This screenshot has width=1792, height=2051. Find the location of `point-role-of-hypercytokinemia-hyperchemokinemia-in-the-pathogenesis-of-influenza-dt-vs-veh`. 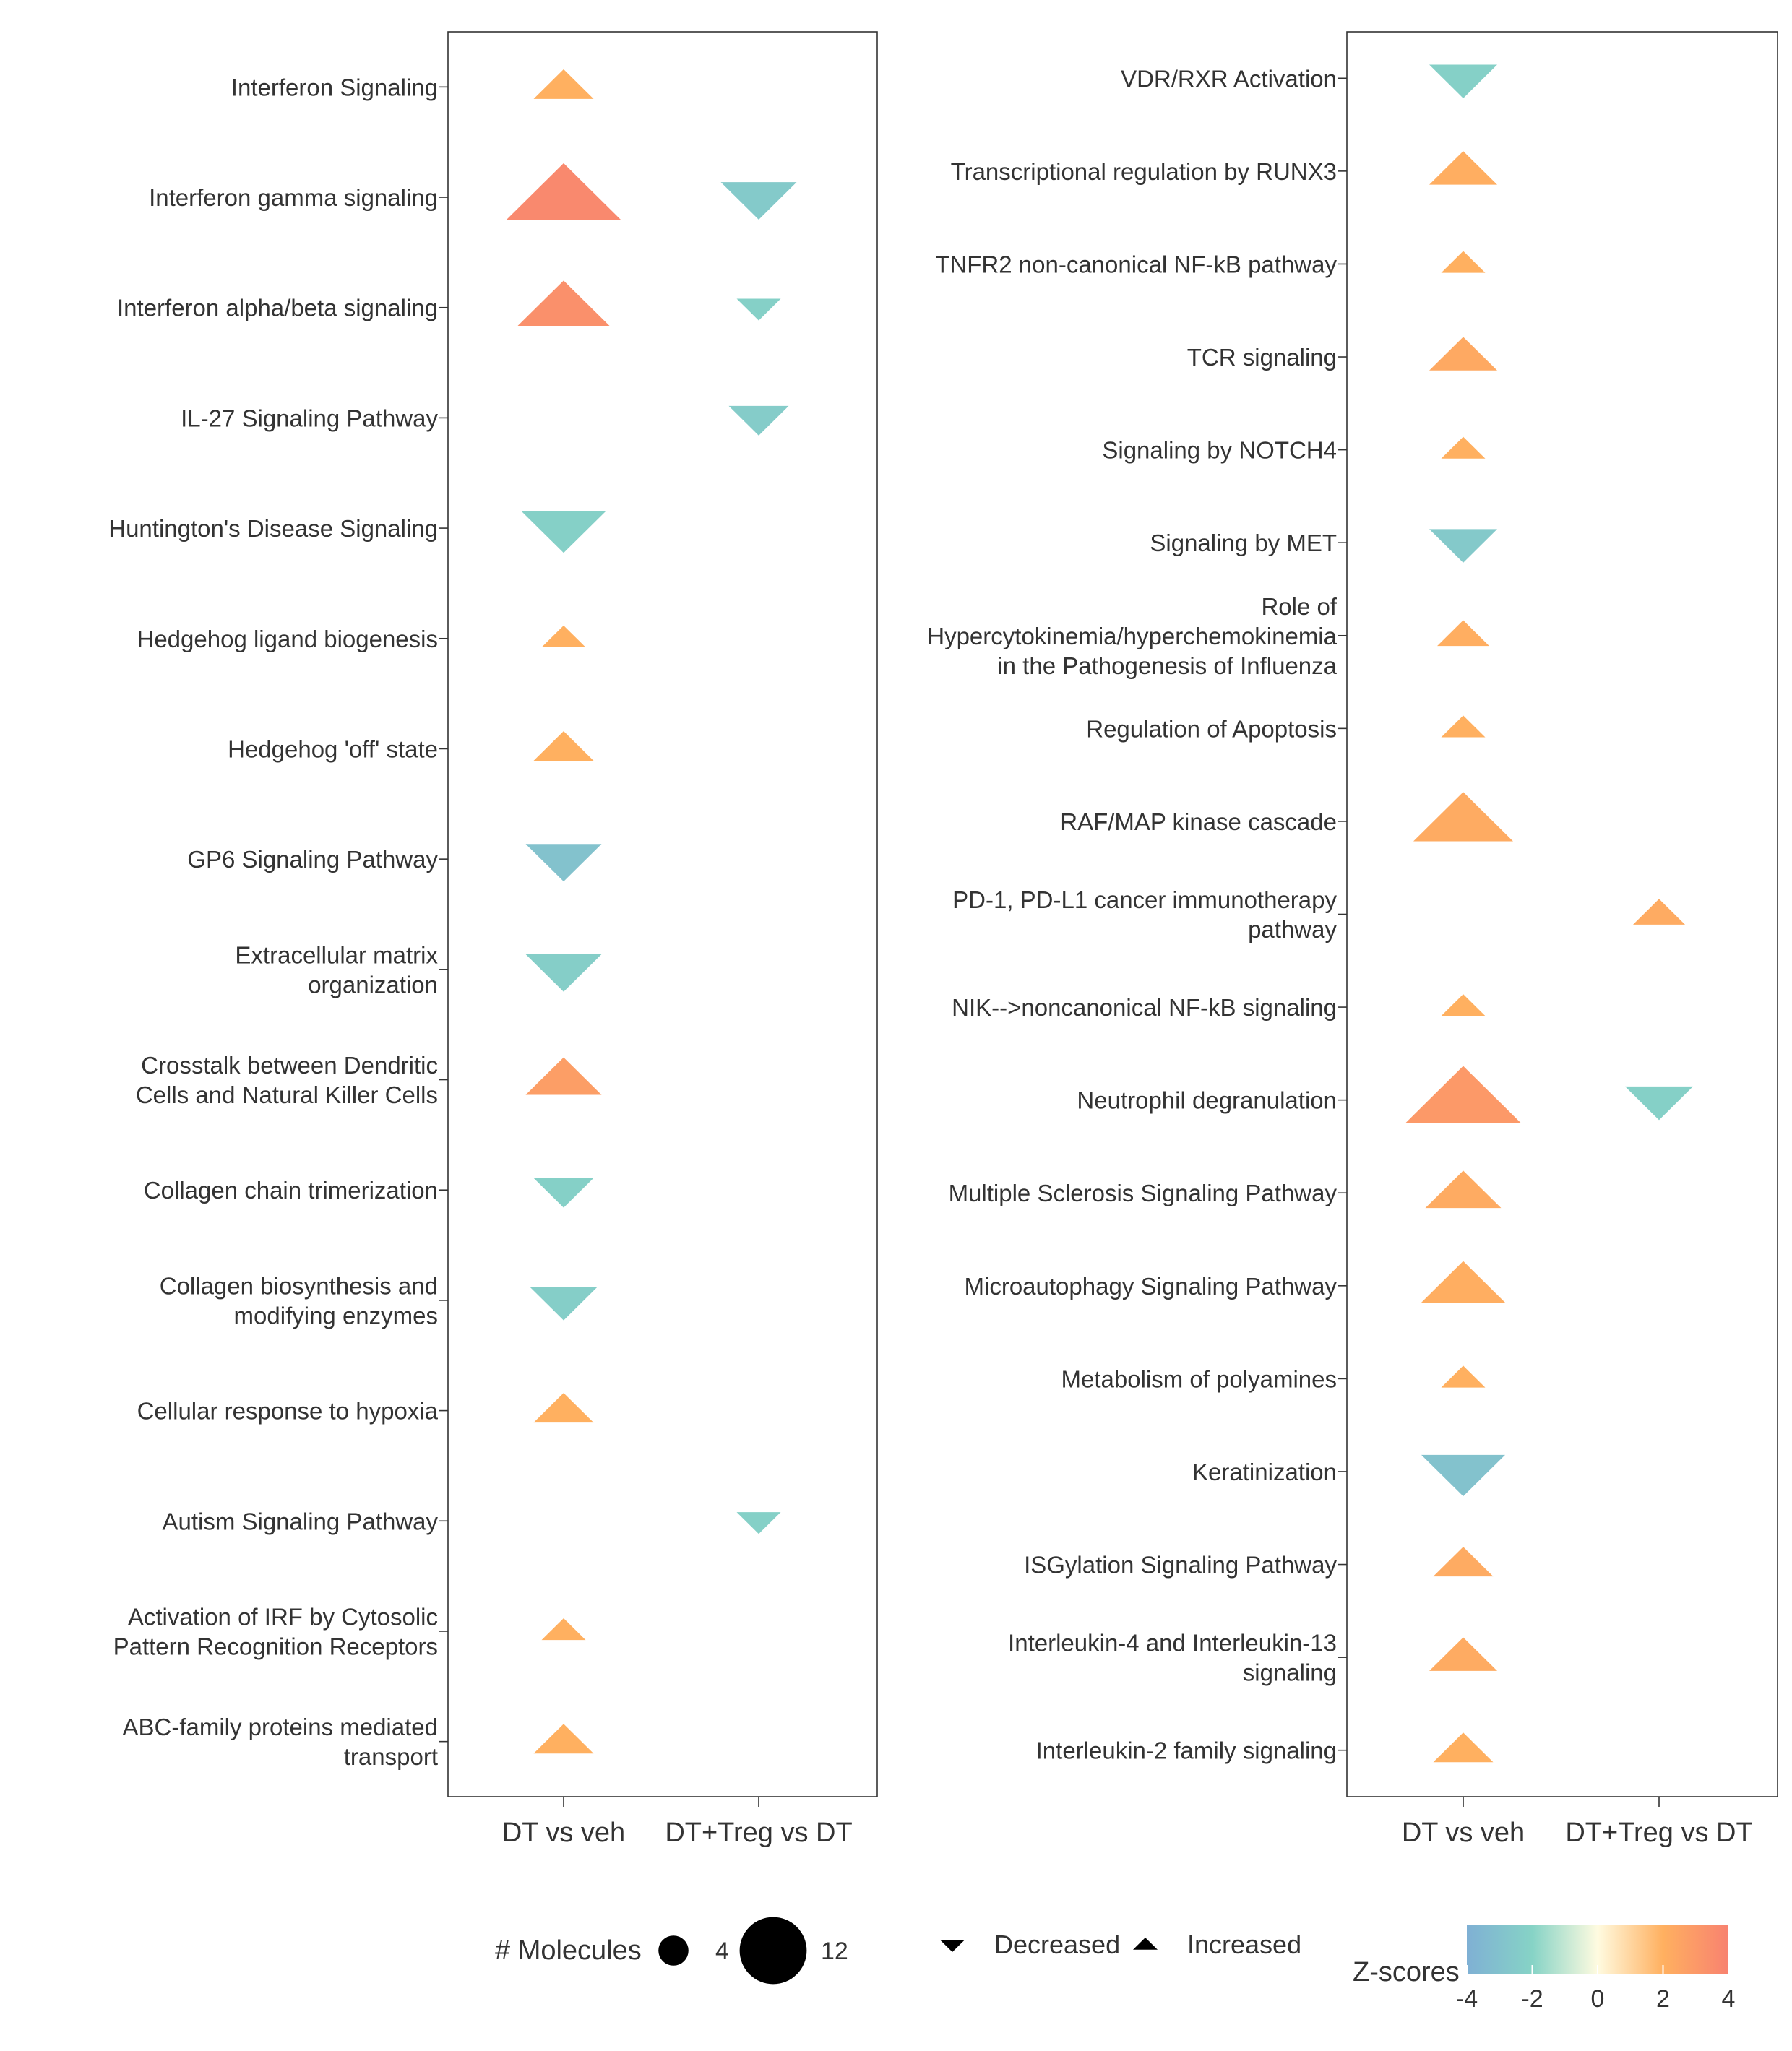

point-role-of-hypercytokinemia-hyperchemokinemia-in-the-pathogenesis-of-influenza-dt-vs-veh is located at coordinates (1463, 634).